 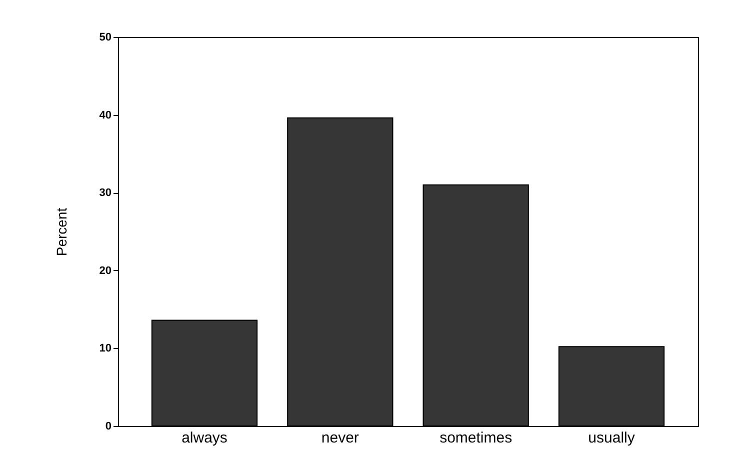 What do you see at coordinates (61, 232) in the screenshot?
I see `y-axis-title: Percent` at bounding box center [61, 232].